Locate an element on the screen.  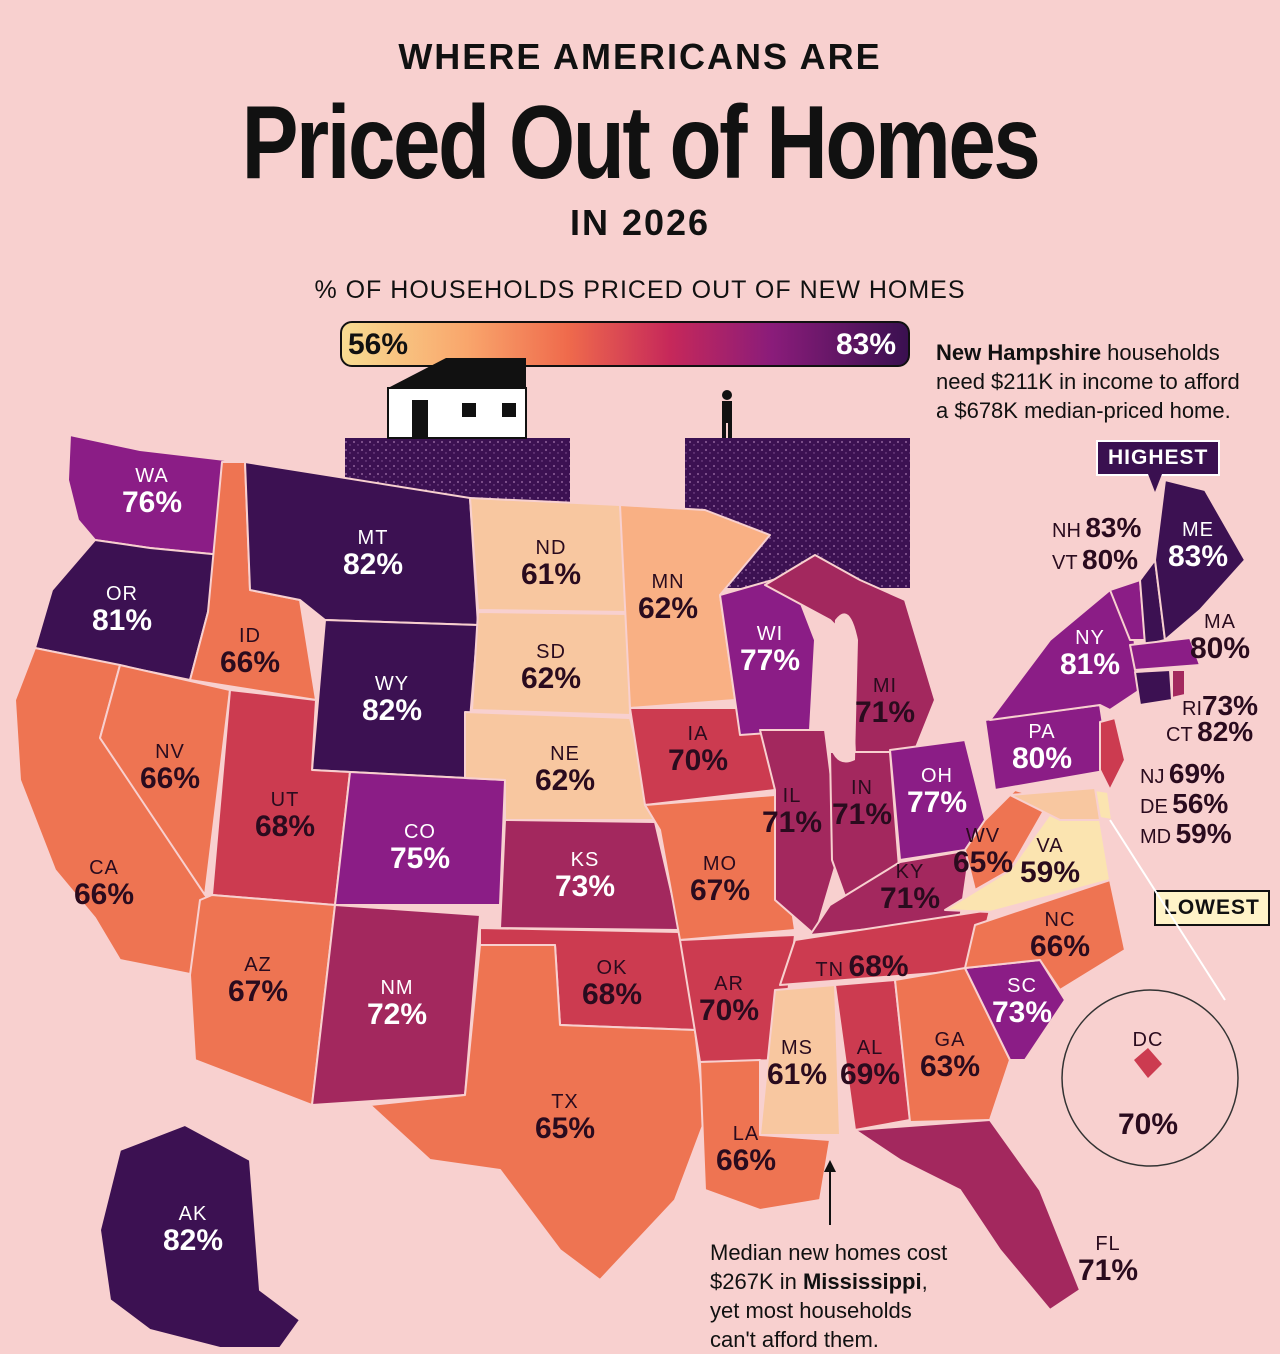
ms-callout-bold: Mississippi is located at coordinates (862, 1281).